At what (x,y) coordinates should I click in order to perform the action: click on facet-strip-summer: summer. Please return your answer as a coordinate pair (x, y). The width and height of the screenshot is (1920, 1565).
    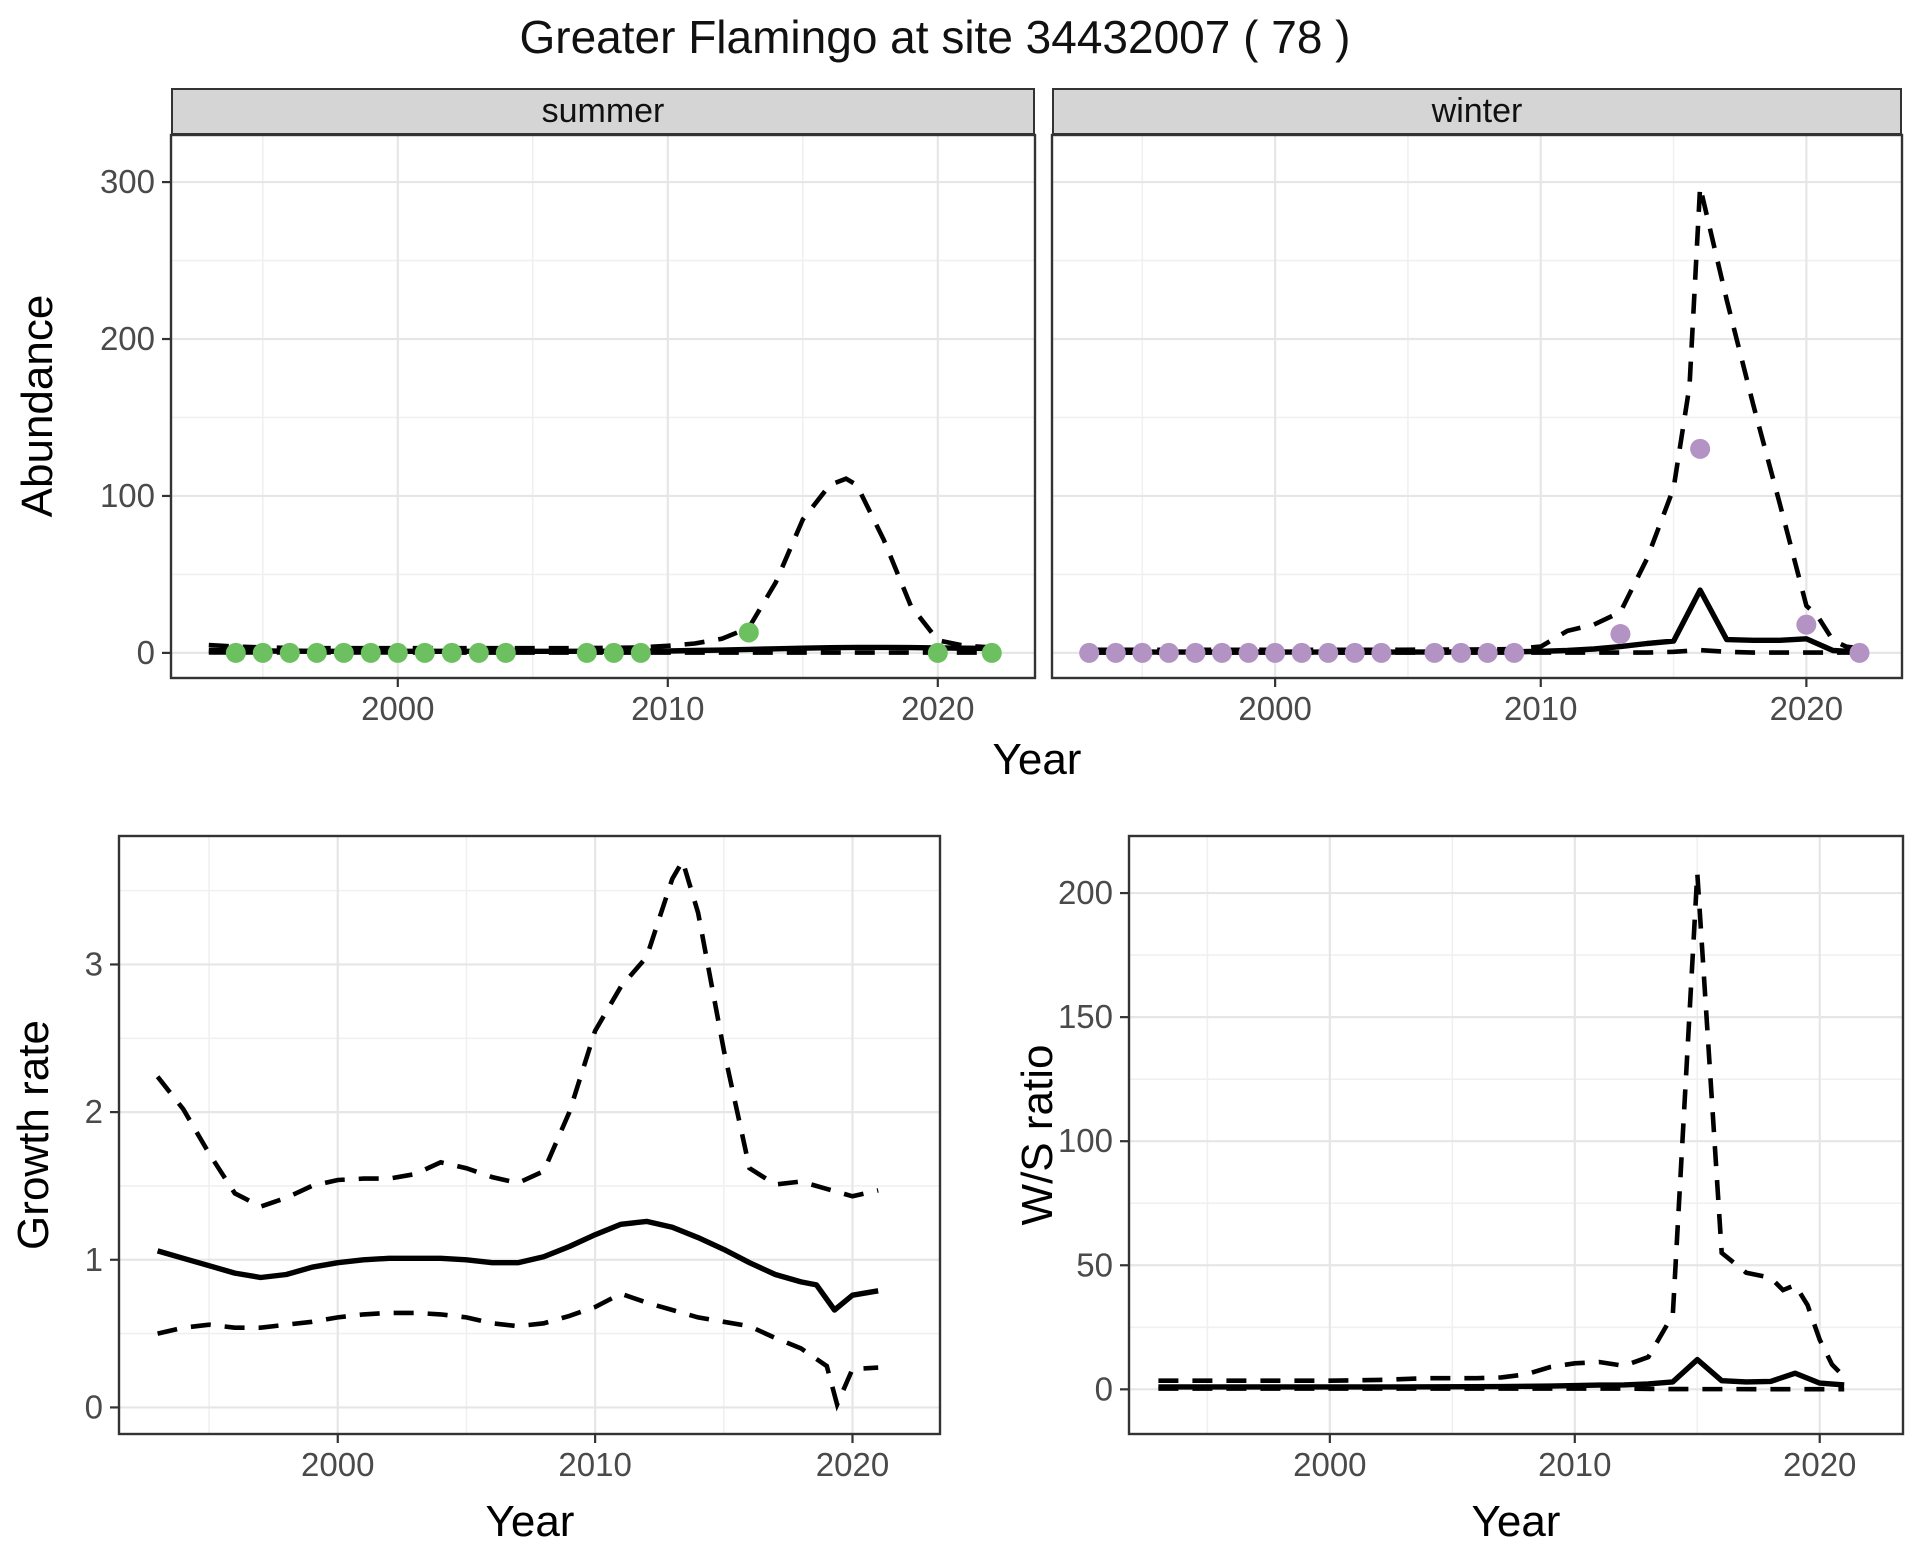
    Looking at the image, I should click on (603, 111).